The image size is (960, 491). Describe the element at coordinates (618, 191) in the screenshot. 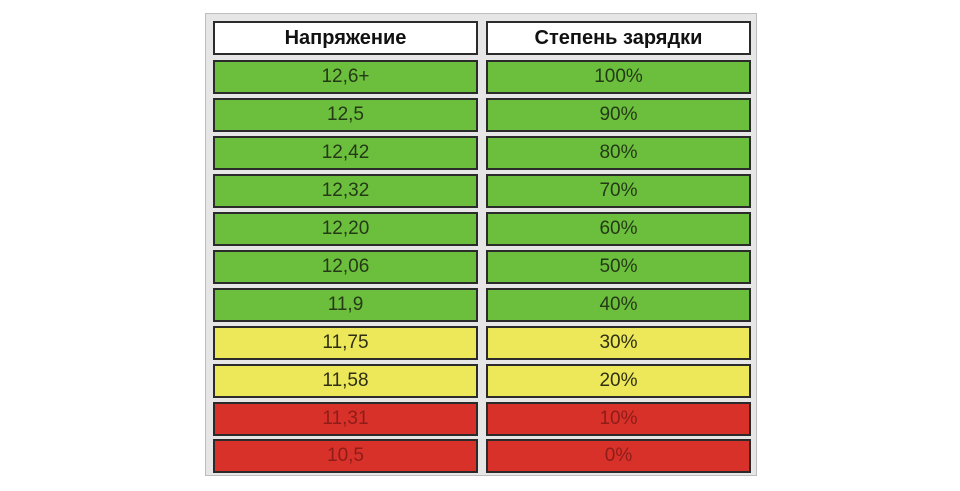

I see `charge-cell: 70%` at that location.